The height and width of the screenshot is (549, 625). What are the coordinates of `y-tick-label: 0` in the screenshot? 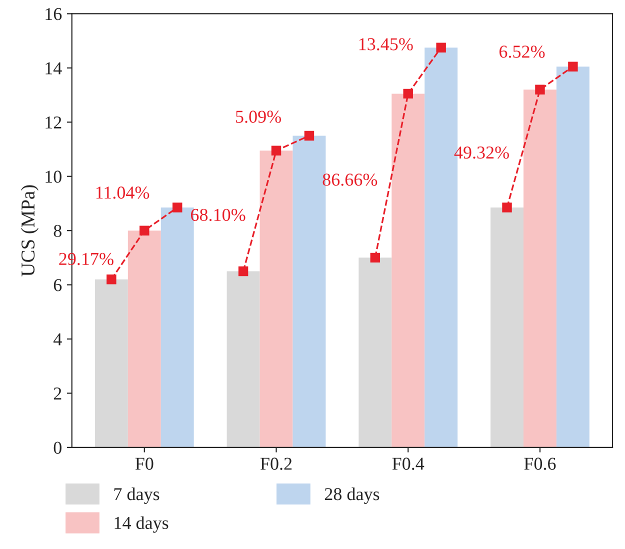 It's located at (58, 448).